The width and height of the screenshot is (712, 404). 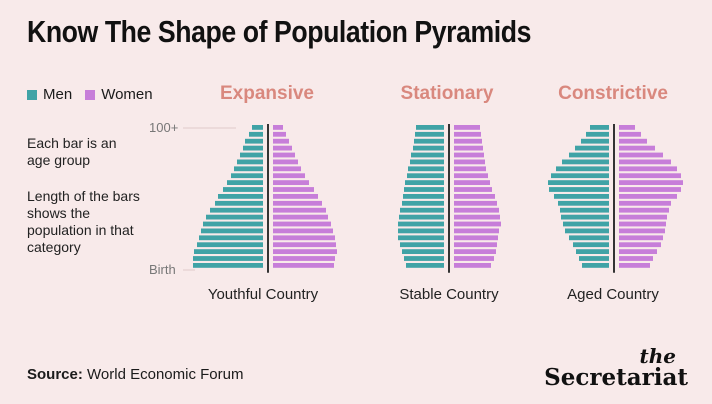 What do you see at coordinates (165, 374) in the screenshot?
I see `source-text: World Economic Forum` at bounding box center [165, 374].